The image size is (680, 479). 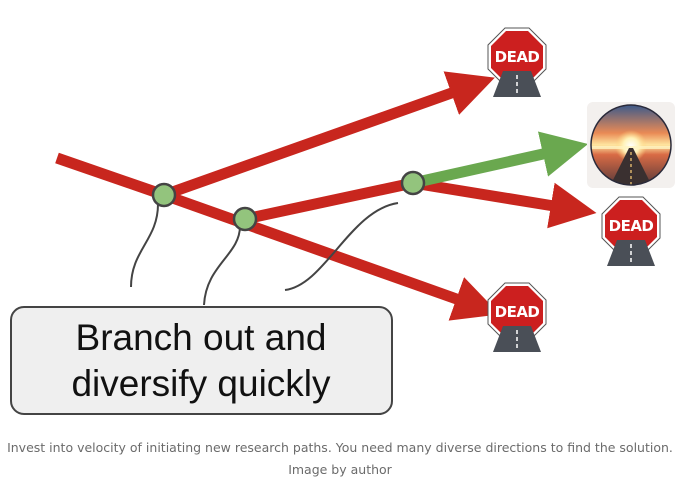 I want to click on callout-box, so click(x=201, y=360).